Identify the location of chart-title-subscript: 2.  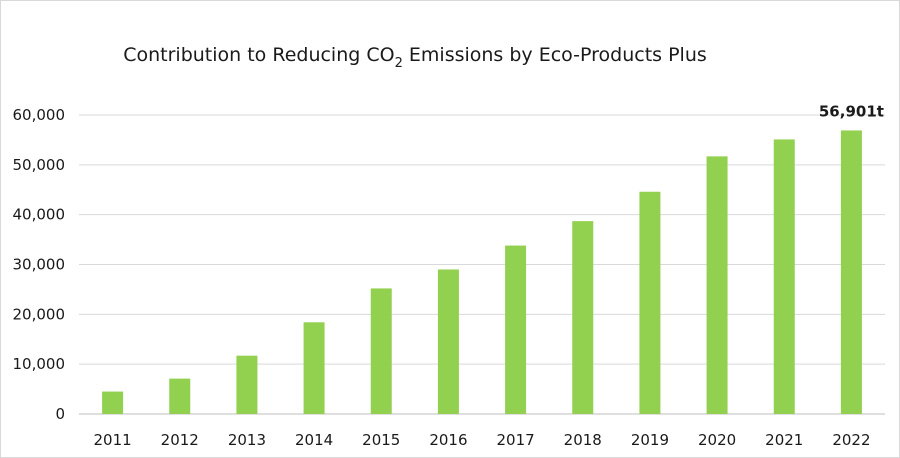
(399, 63).